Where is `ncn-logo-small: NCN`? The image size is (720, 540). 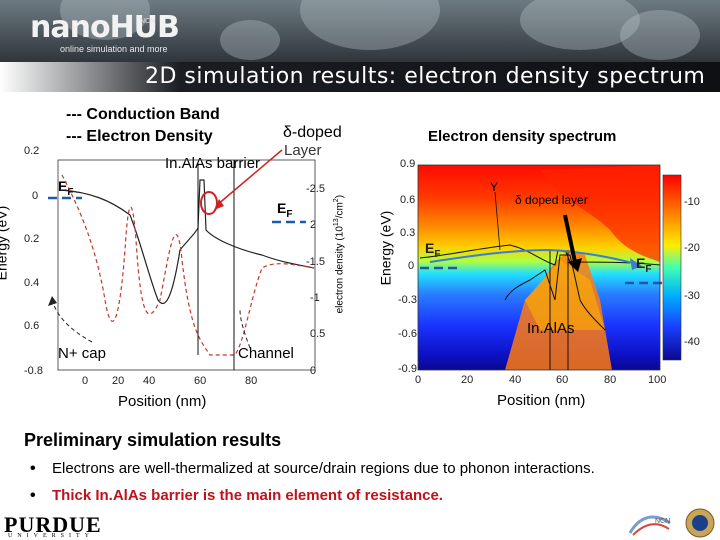
ncn-logo-small: NCN is located at coordinates (148, 21).